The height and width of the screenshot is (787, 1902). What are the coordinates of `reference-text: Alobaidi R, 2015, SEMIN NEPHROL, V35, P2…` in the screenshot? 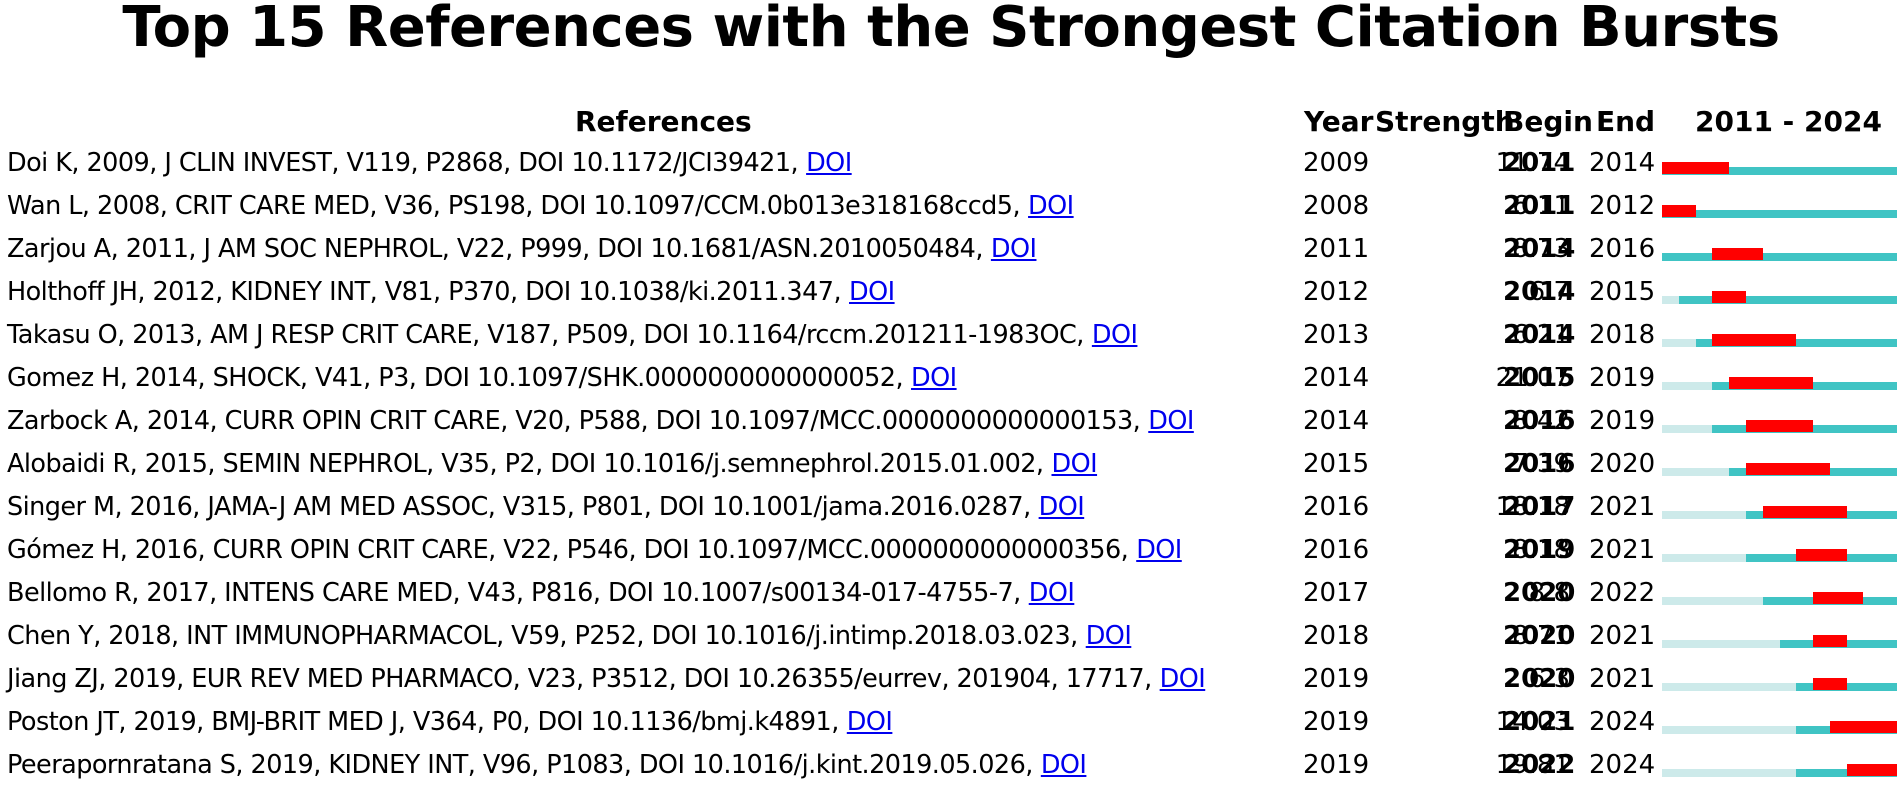 It's located at (525, 464).